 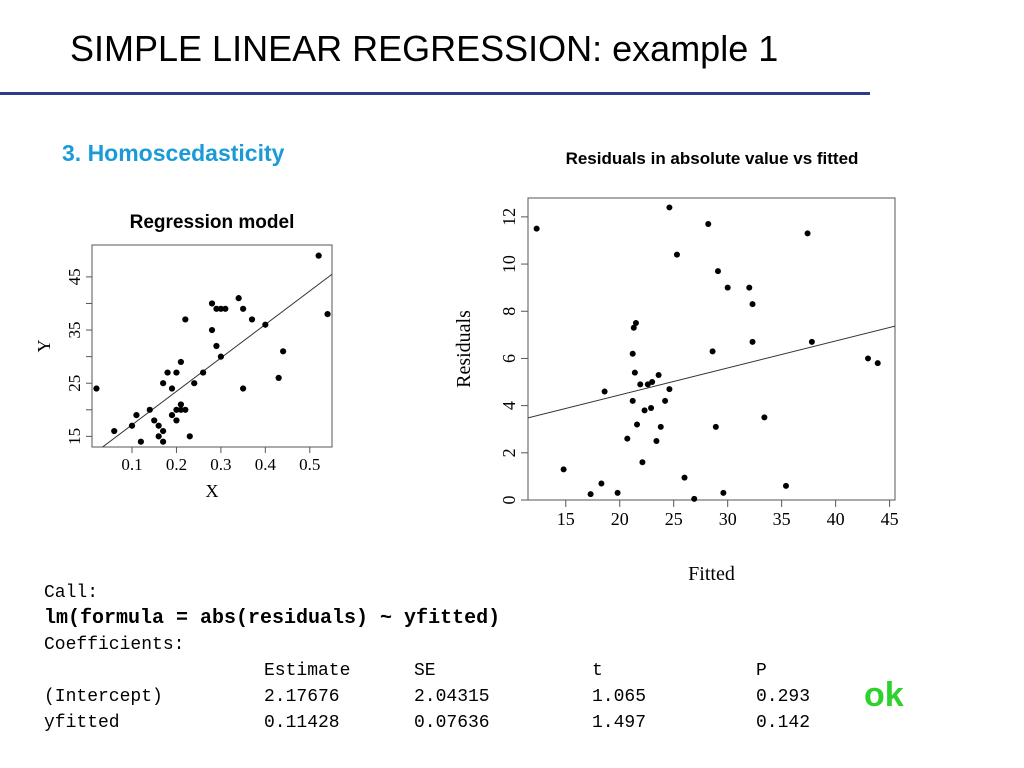 I want to click on call-label: Call:, so click(x=71, y=593).